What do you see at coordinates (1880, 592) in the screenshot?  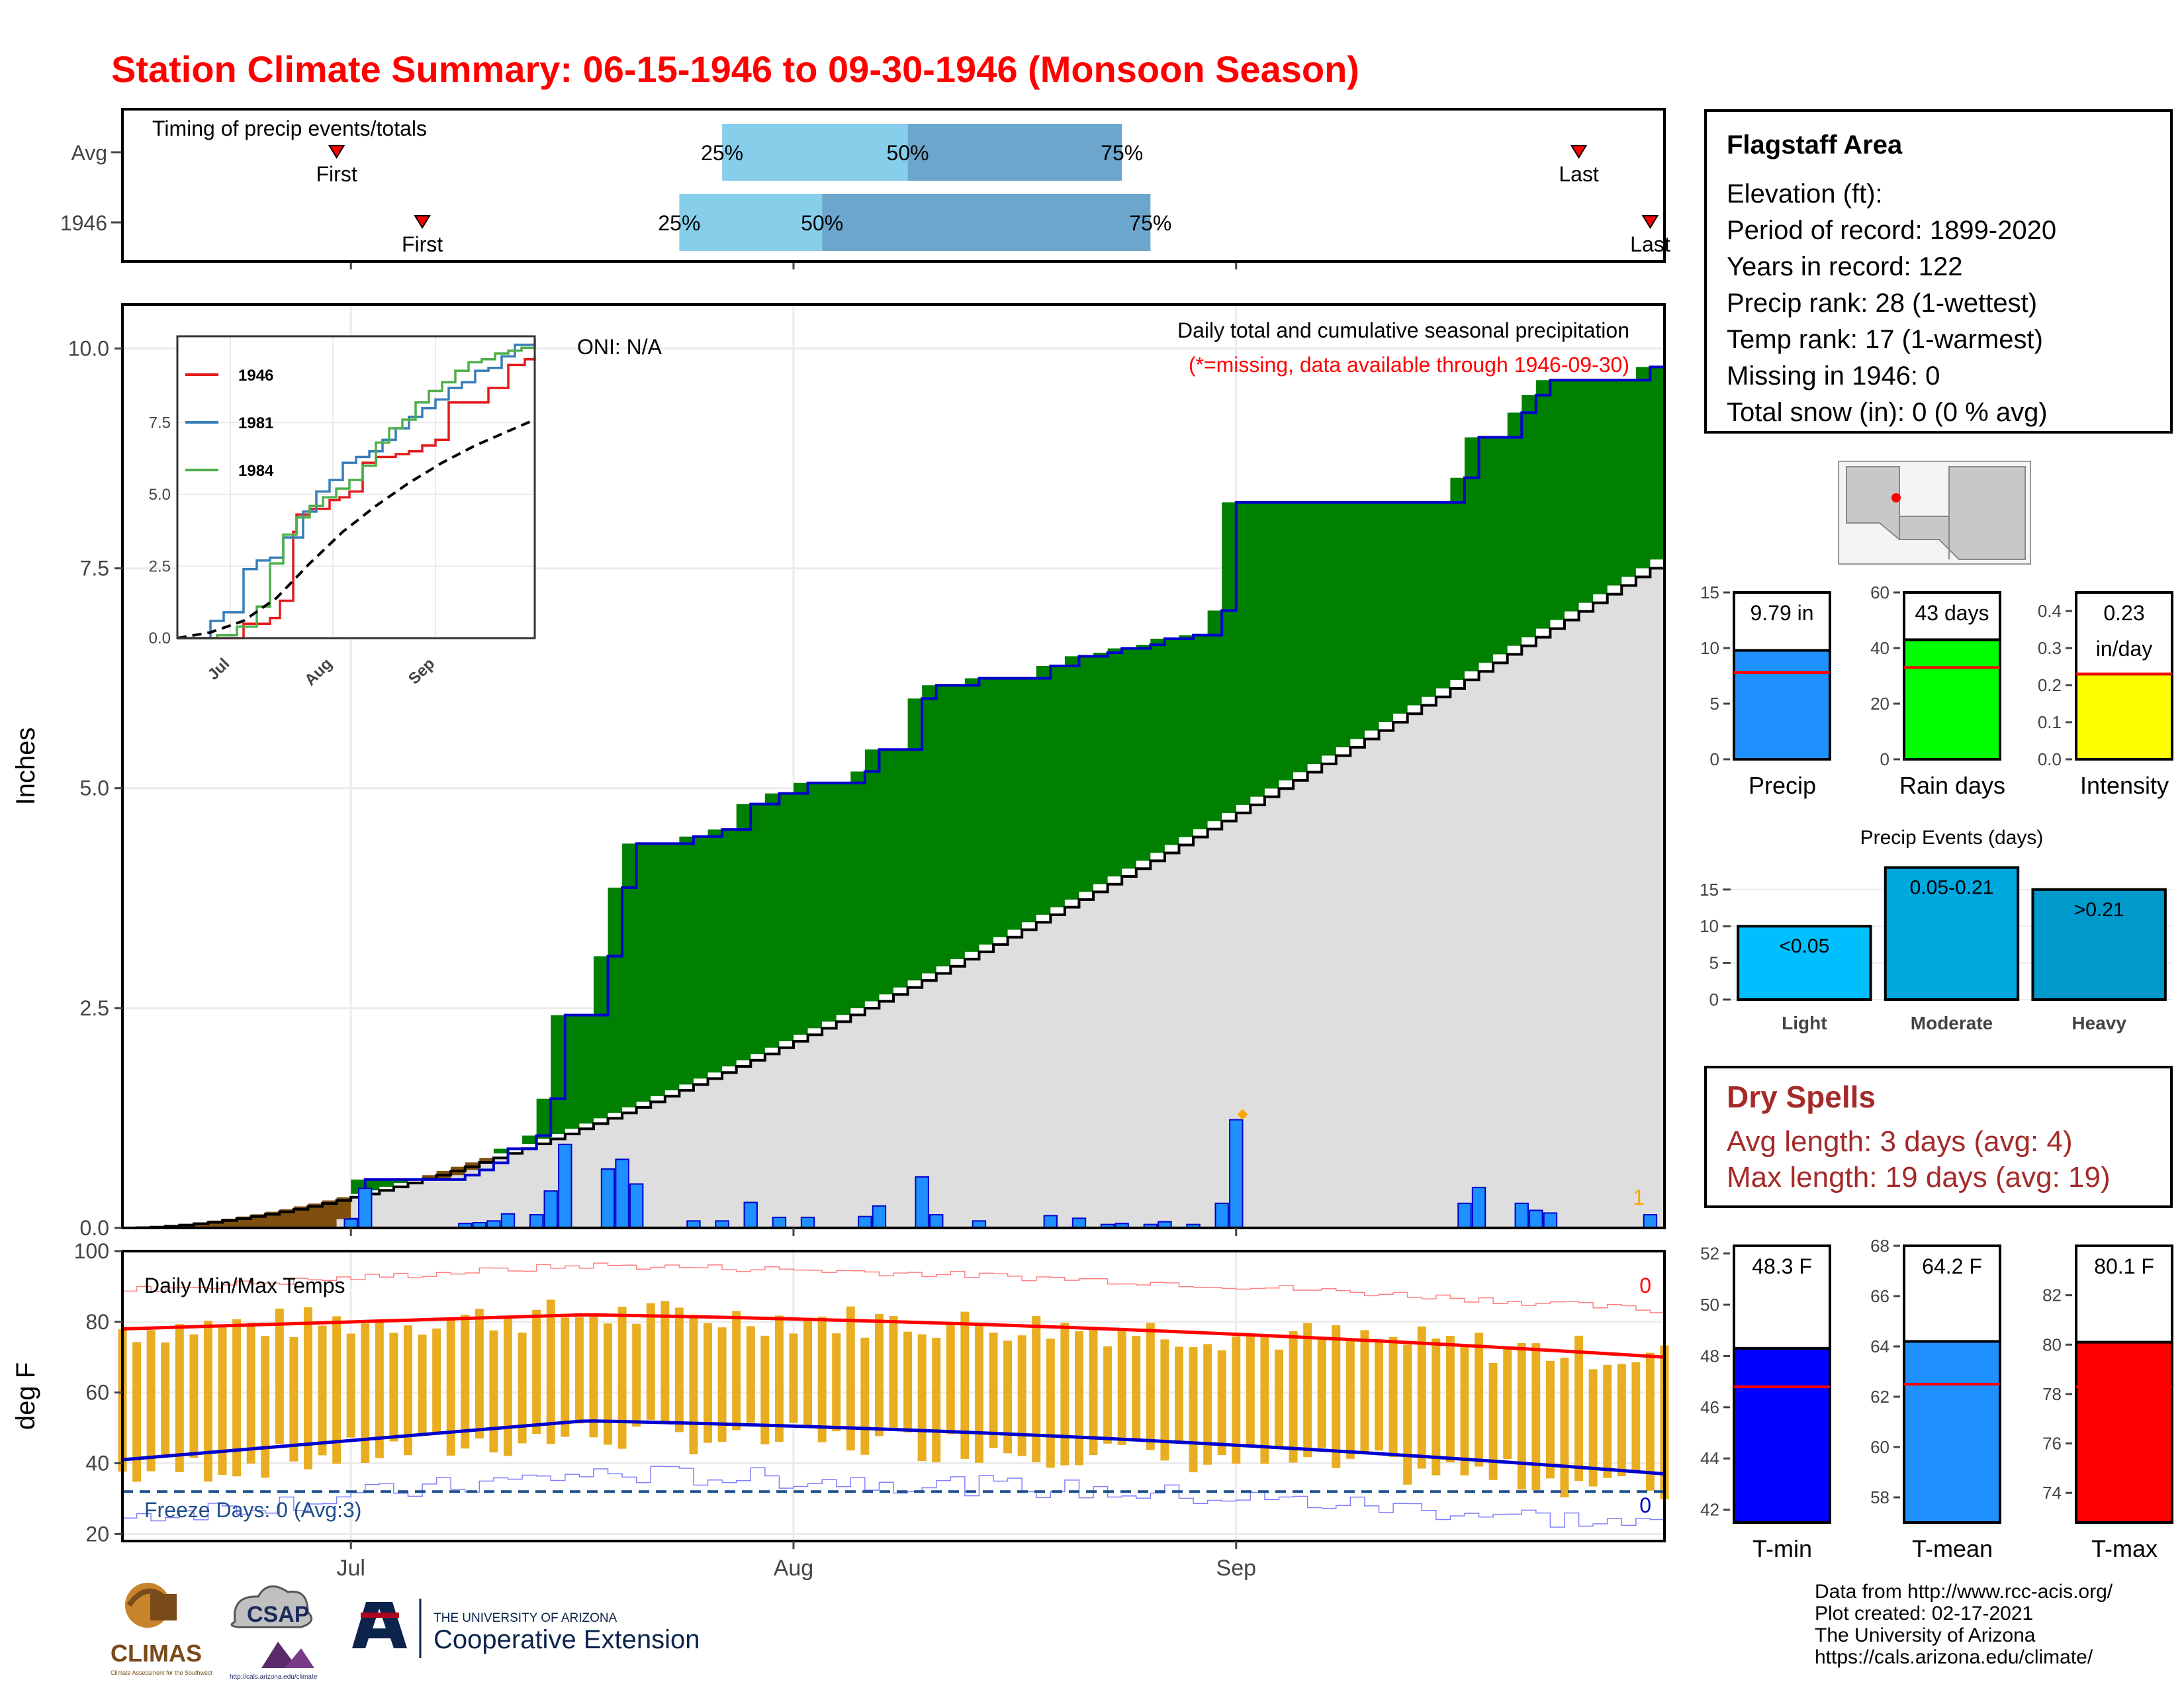 I see `raindays_bar-y-tick-label: 60` at bounding box center [1880, 592].